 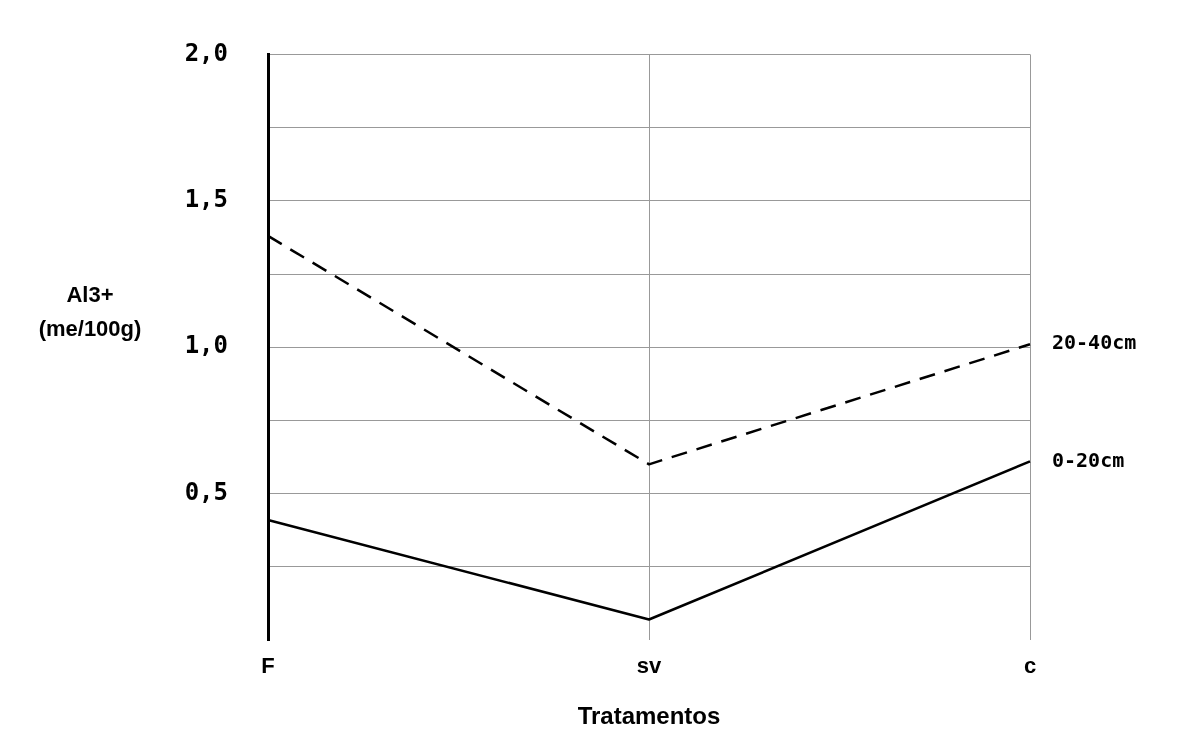 I want to click on x-tick-label: sv, so click(x=649, y=666).